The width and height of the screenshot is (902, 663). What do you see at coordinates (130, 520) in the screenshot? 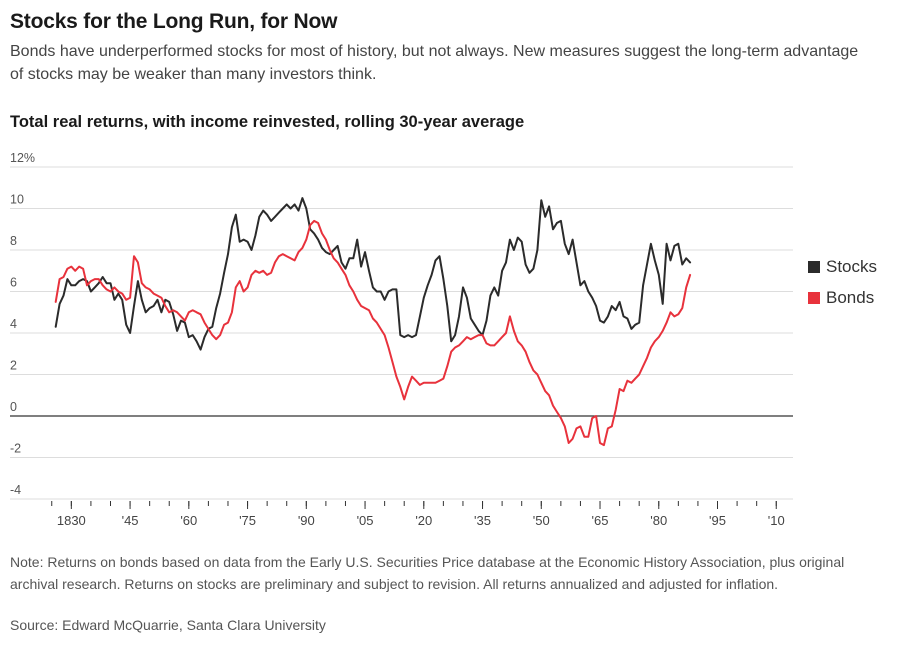
I see `x-tick-label: '45` at bounding box center [130, 520].